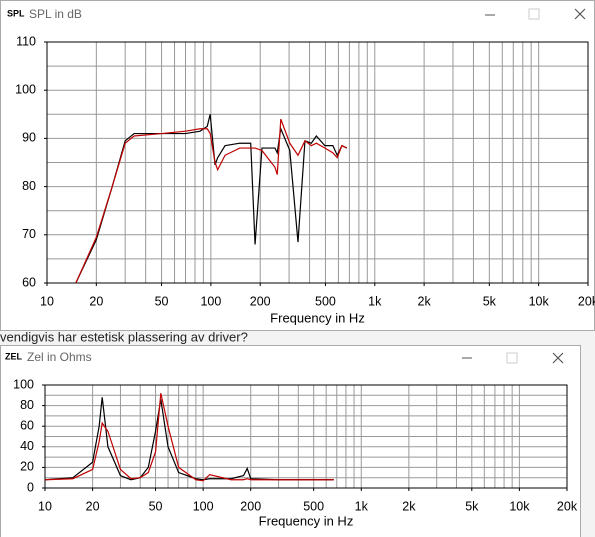 Image resolution: width=595 pixels, height=537 pixels. What do you see at coordinates (29, 234) in the screenshot?
I see `y-tick-label: 70` at bounding box center [29, 234].